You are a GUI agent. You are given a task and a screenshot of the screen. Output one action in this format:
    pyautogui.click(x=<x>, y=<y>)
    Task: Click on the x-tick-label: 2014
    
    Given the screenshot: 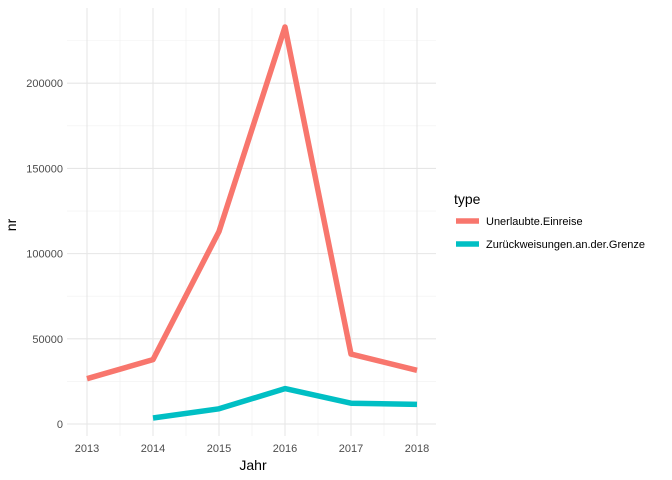 What is the action you would take?
    pyautogui.click(x=153, y=449)
    